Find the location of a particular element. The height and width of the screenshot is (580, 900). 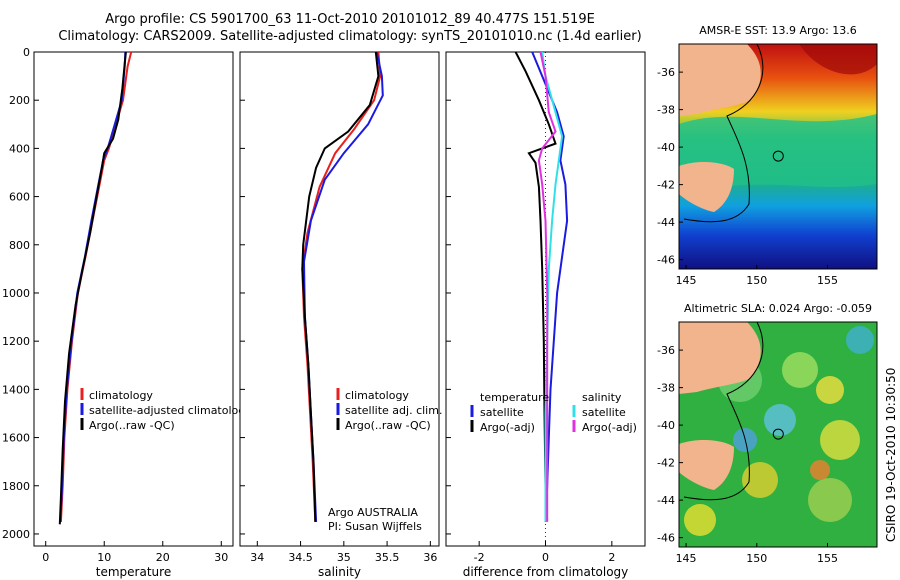

x-tick-label: 2 is located at coordinates (611, 557).